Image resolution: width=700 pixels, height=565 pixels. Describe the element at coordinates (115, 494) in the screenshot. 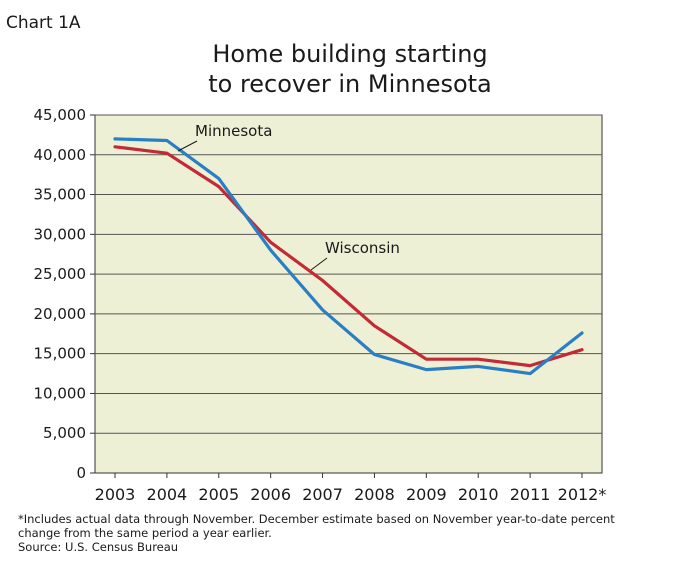

I see `x-tick-label-0: 2003` at that location.